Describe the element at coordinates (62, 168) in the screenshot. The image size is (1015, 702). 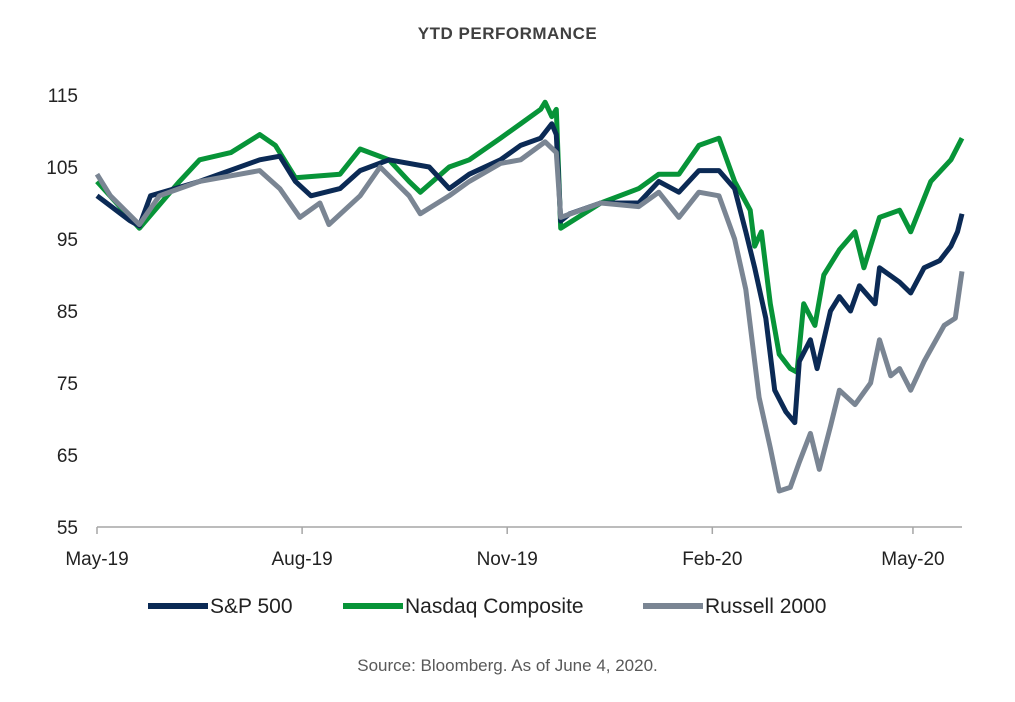
I see `y-tick-label: 105` at that location.